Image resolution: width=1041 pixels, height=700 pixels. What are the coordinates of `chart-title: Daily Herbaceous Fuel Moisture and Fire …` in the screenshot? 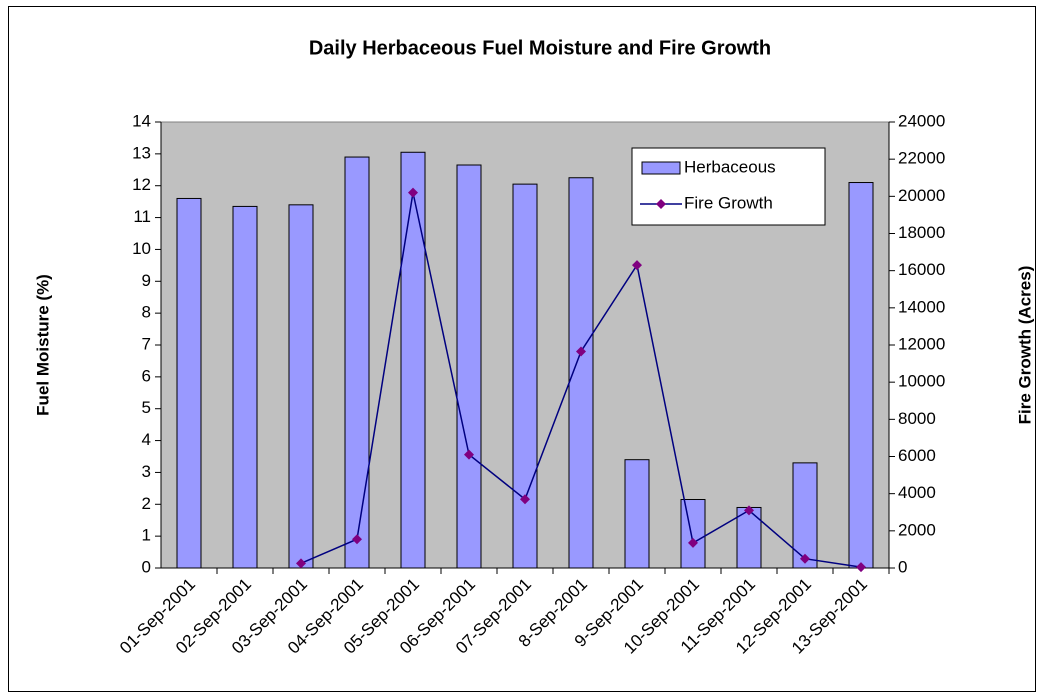 It's located at (540, 48).